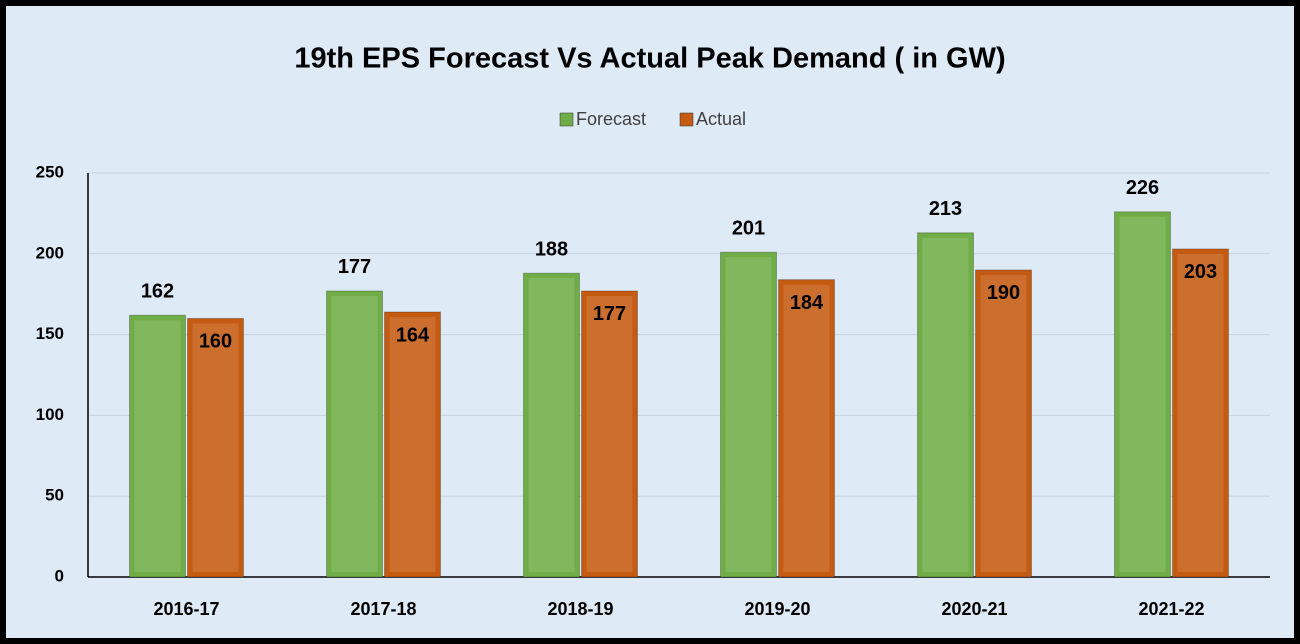 Image resolution: width=1300 pixels, height=644 pixels. I want to click on y-tick-label: 100, so click(50, 414).